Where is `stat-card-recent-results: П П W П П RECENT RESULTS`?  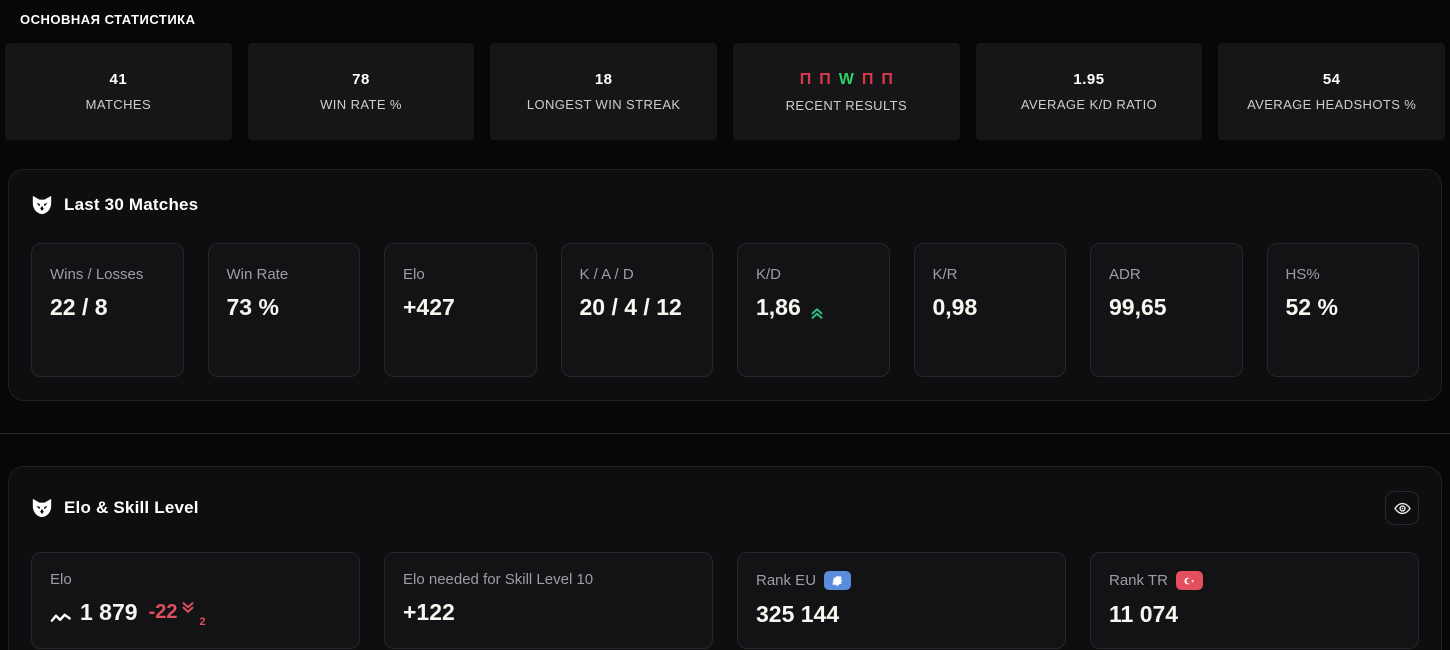
stat-card-recent-results: П П W П П RECENT RESULTS is located at coordinates (846, 91).